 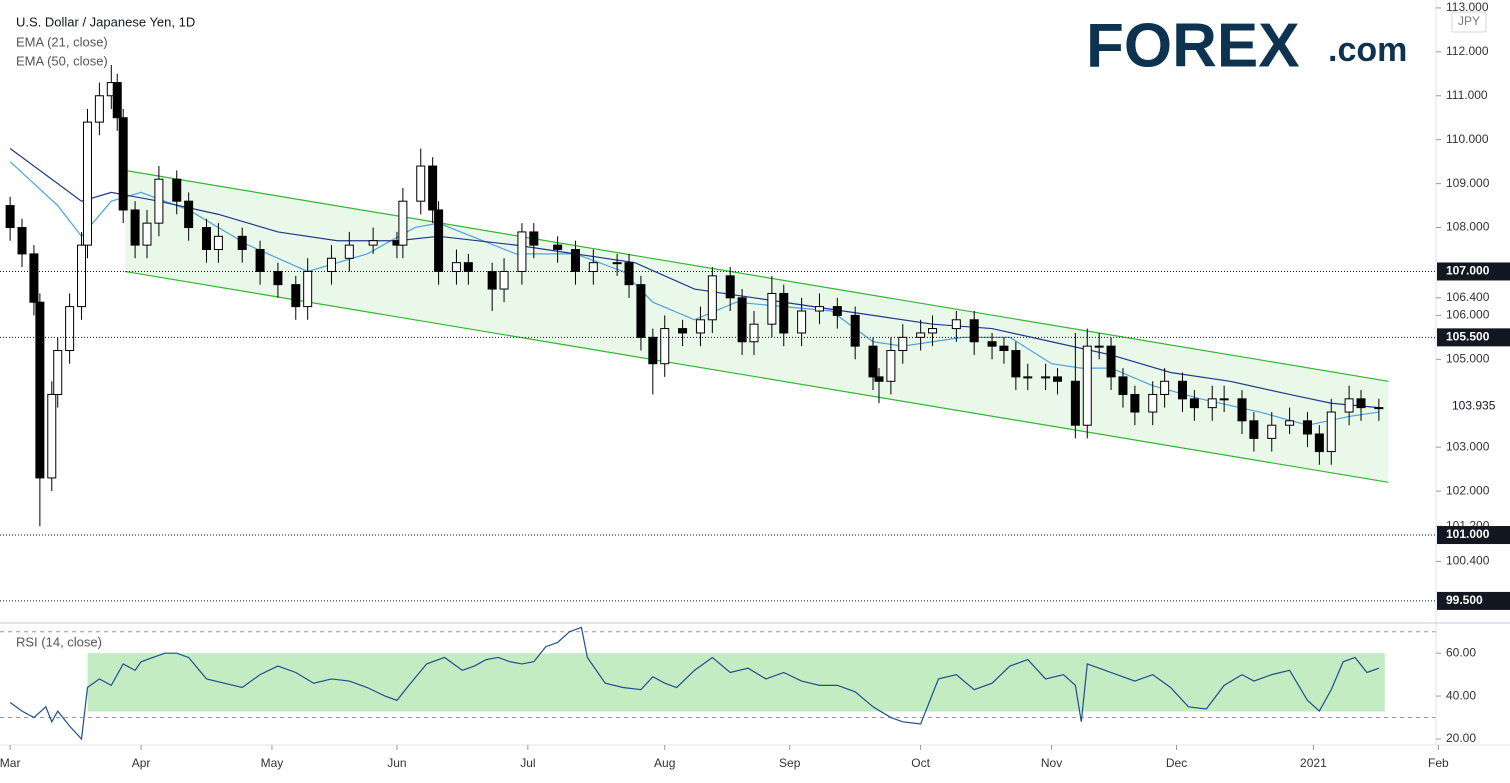 I want to click on legend-rsi: RSI (14, close), so click(x=59, y=641).